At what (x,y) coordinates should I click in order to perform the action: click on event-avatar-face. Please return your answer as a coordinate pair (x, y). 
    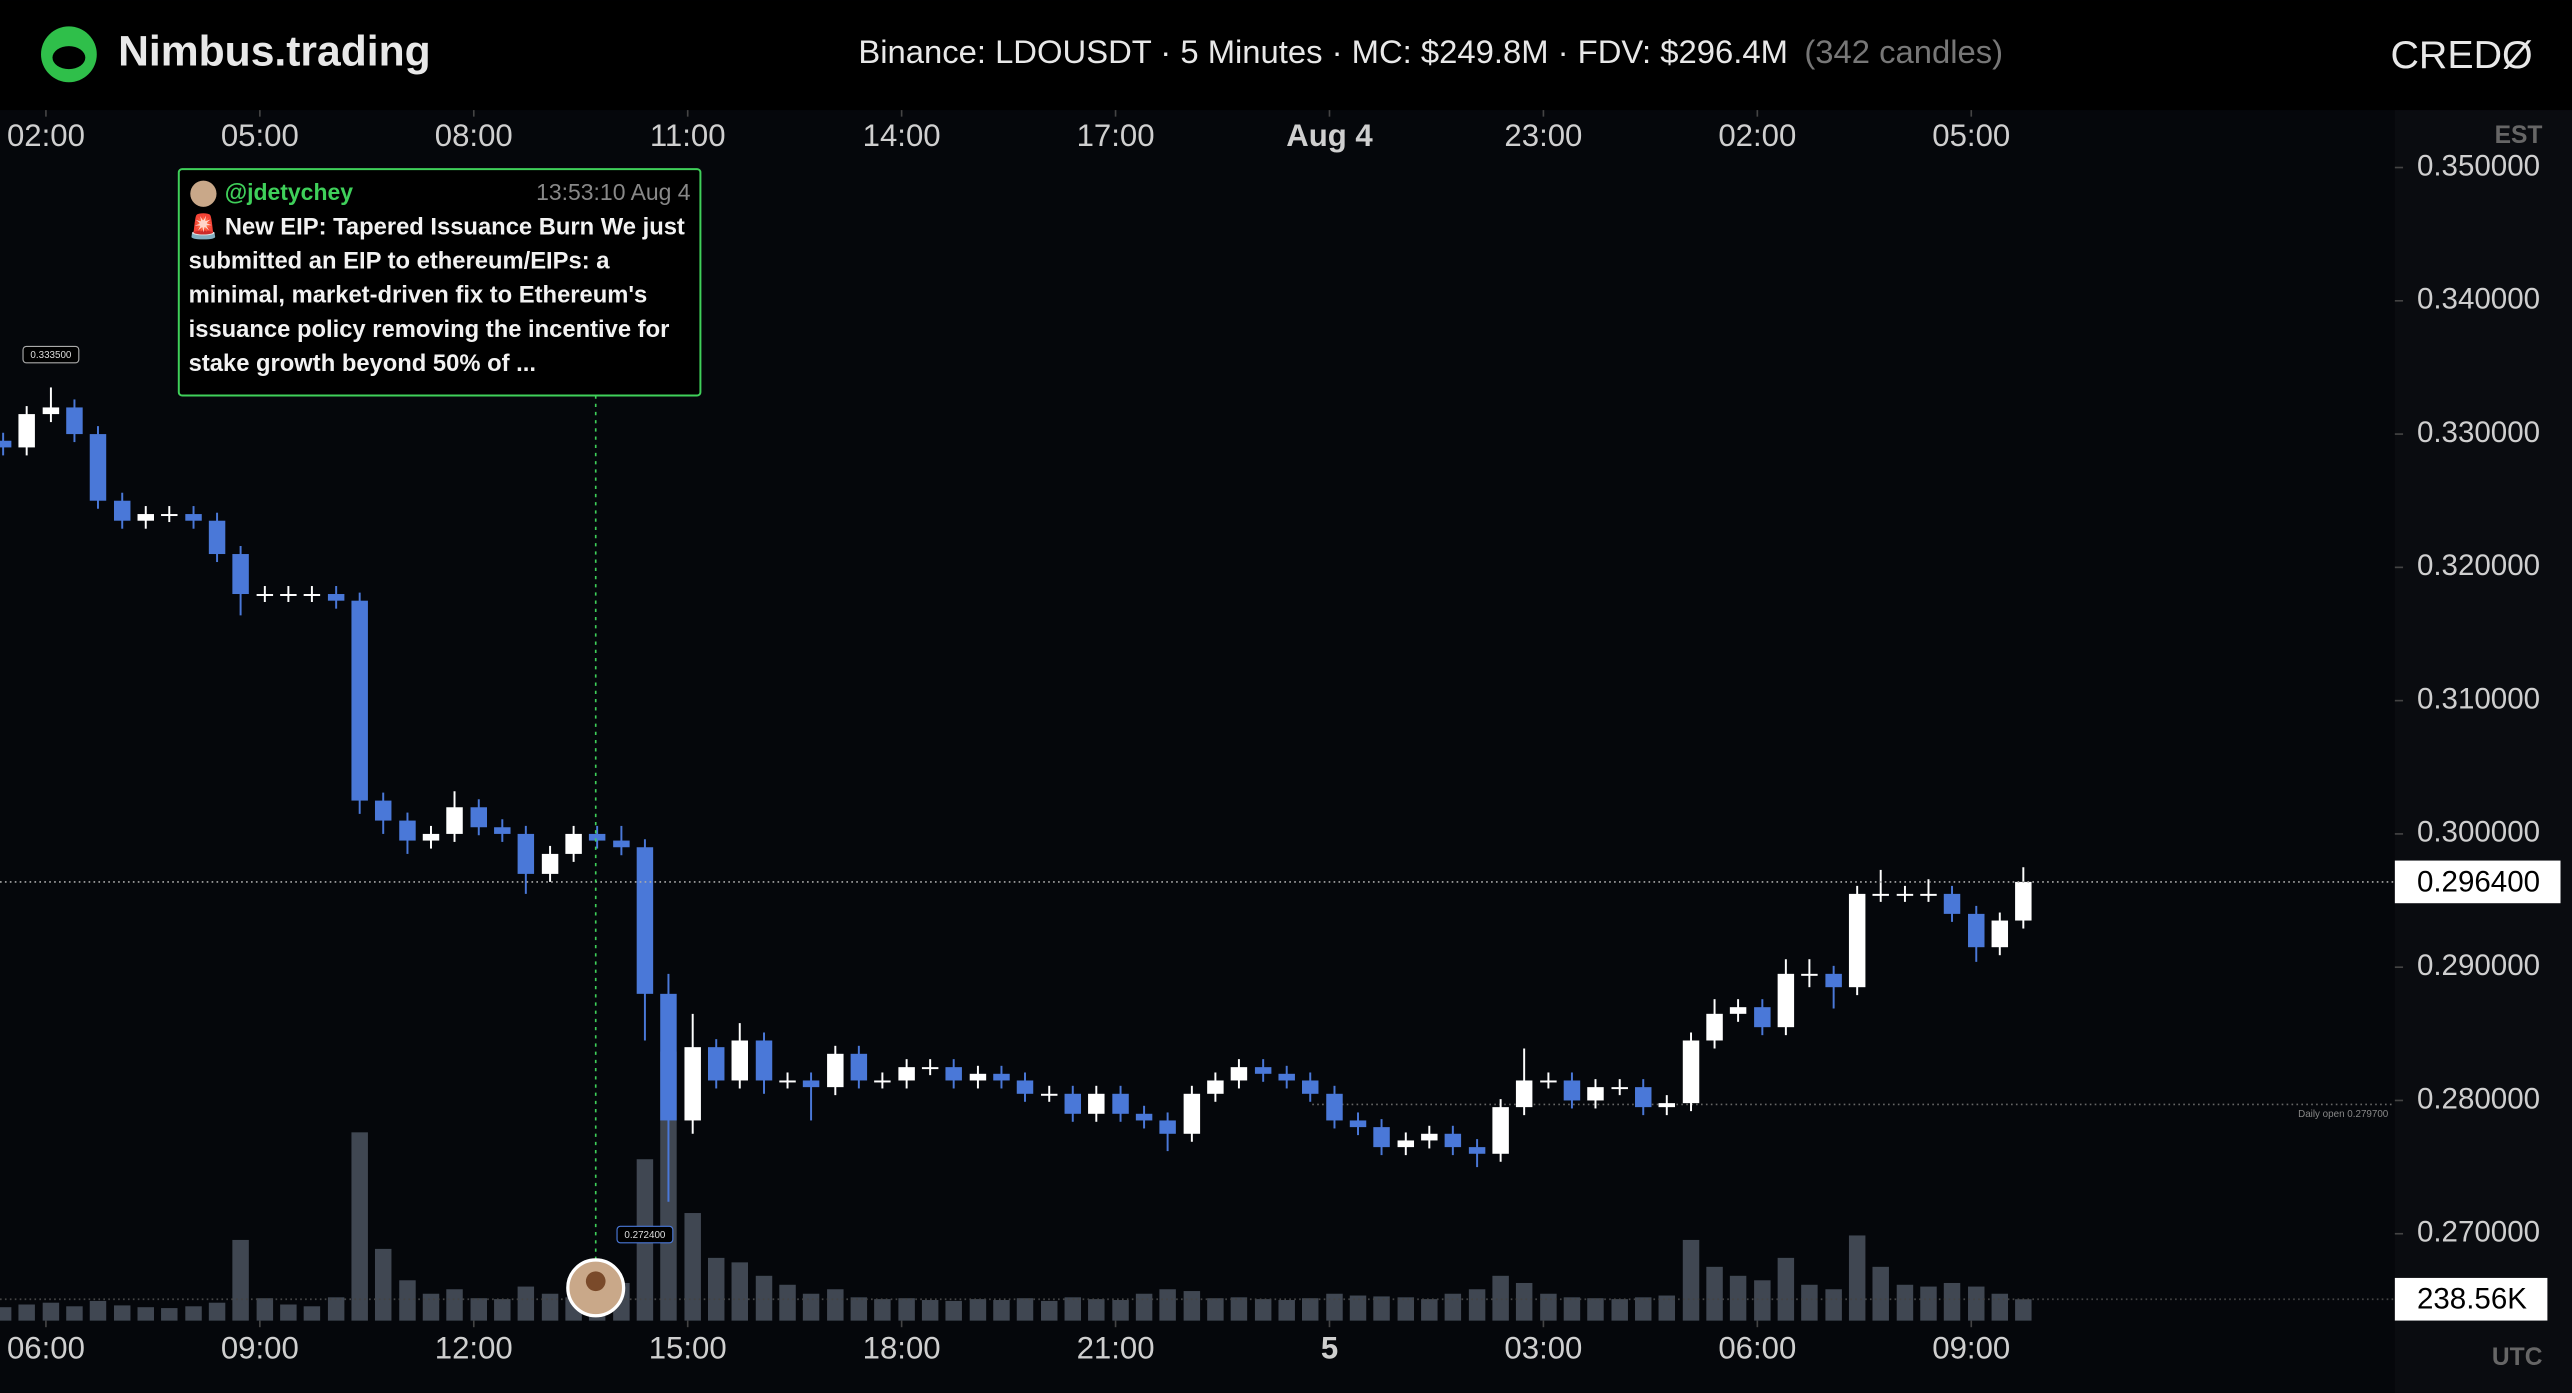
    Looking at the image, I should click on (595, 1281).